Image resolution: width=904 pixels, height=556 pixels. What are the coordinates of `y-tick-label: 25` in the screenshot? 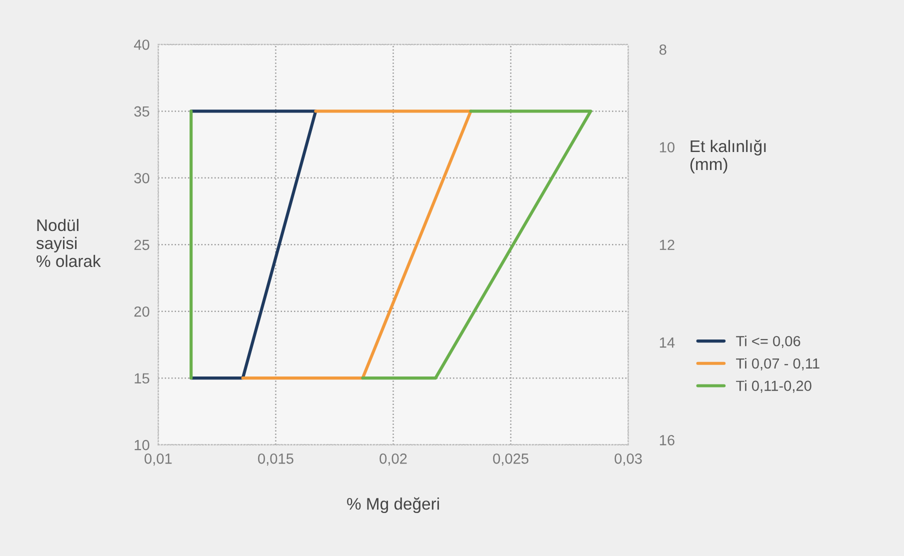 It's located at (142, 245).